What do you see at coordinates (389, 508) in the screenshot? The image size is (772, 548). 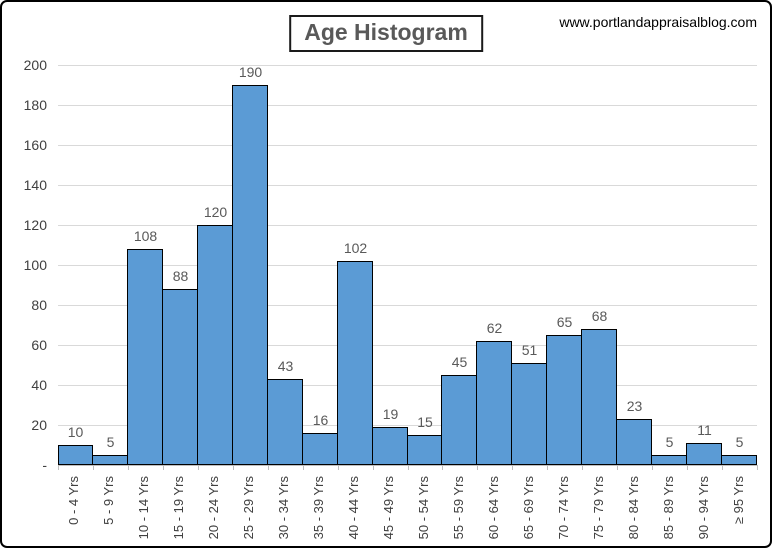 I see `x-category-label-text: 45 - 49 Yrs` at bounding box center [389, 508].